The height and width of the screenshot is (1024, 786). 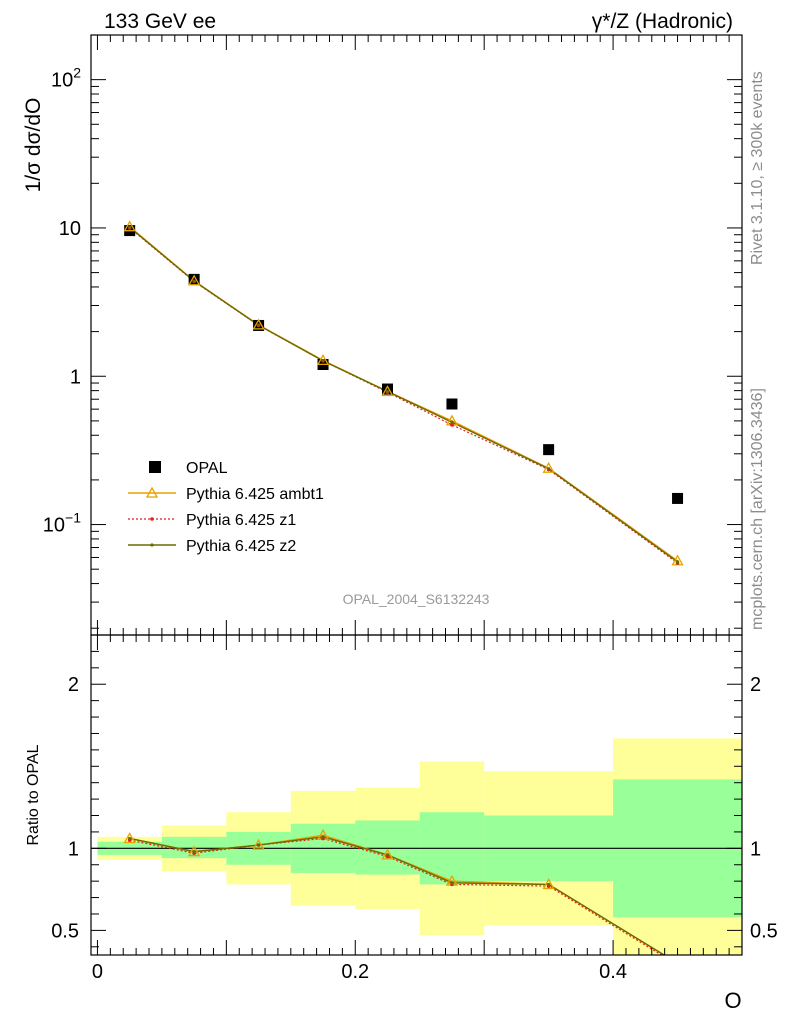 What do you see at coordinates (755, 685) in the screenshot?
I see `ratio-y-tick-label-right: 2` at bounding box center [755, 685].